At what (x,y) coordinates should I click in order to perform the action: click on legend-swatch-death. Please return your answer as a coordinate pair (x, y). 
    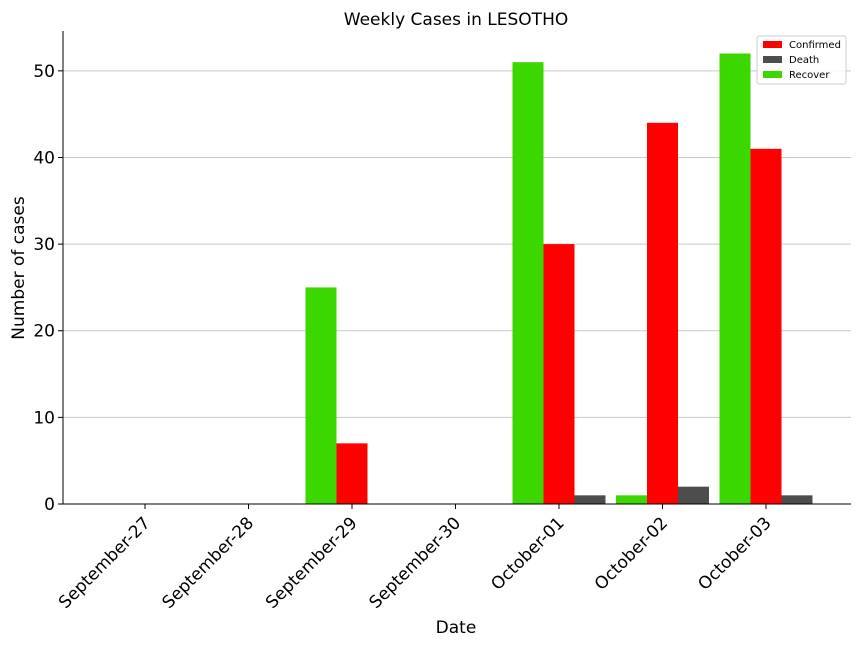
    Looking at the image, I should click on (772, 59).